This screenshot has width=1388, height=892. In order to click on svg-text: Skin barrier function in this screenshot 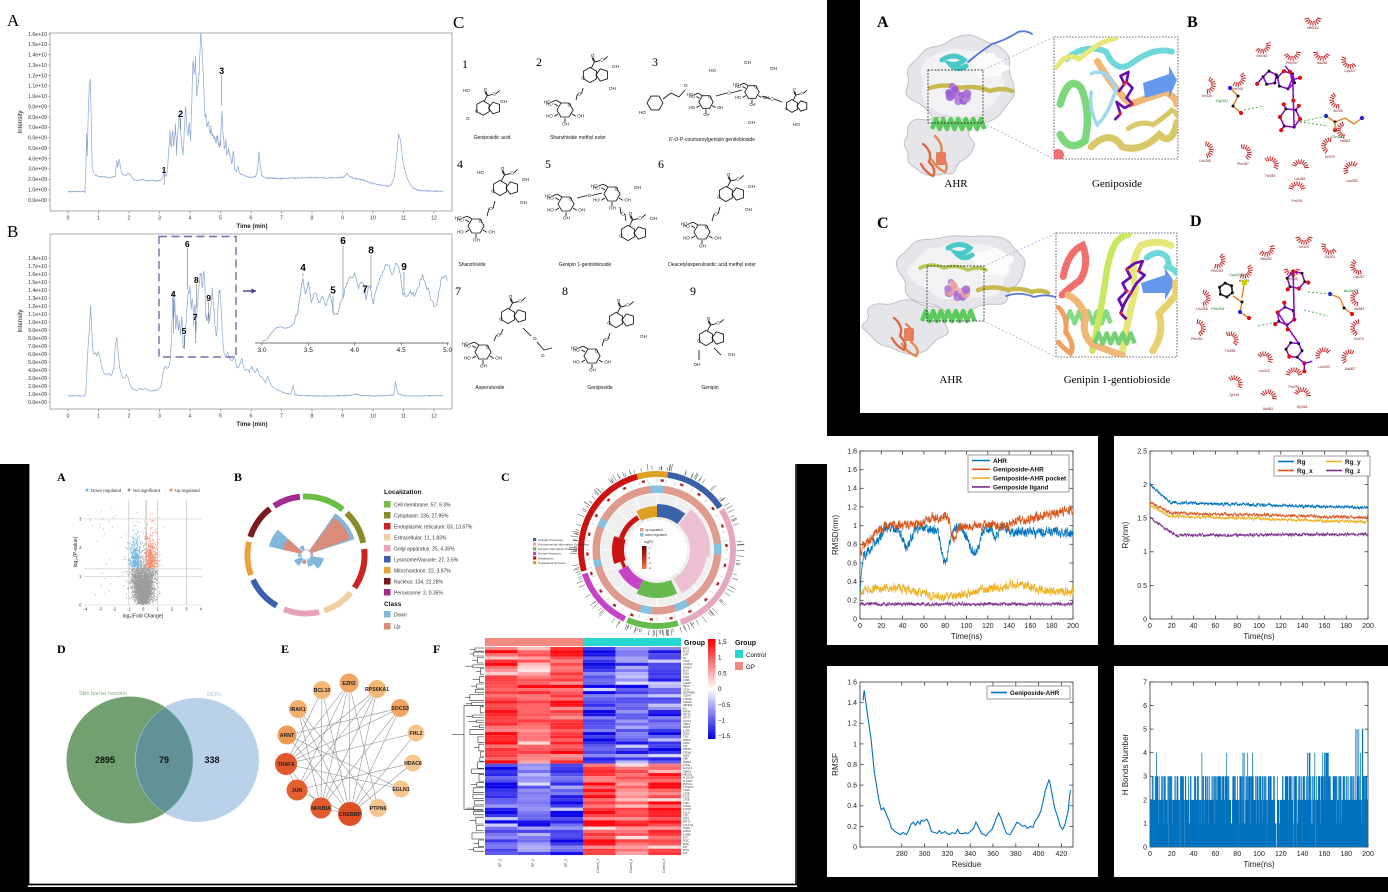, I will do `click(103, 694)`.